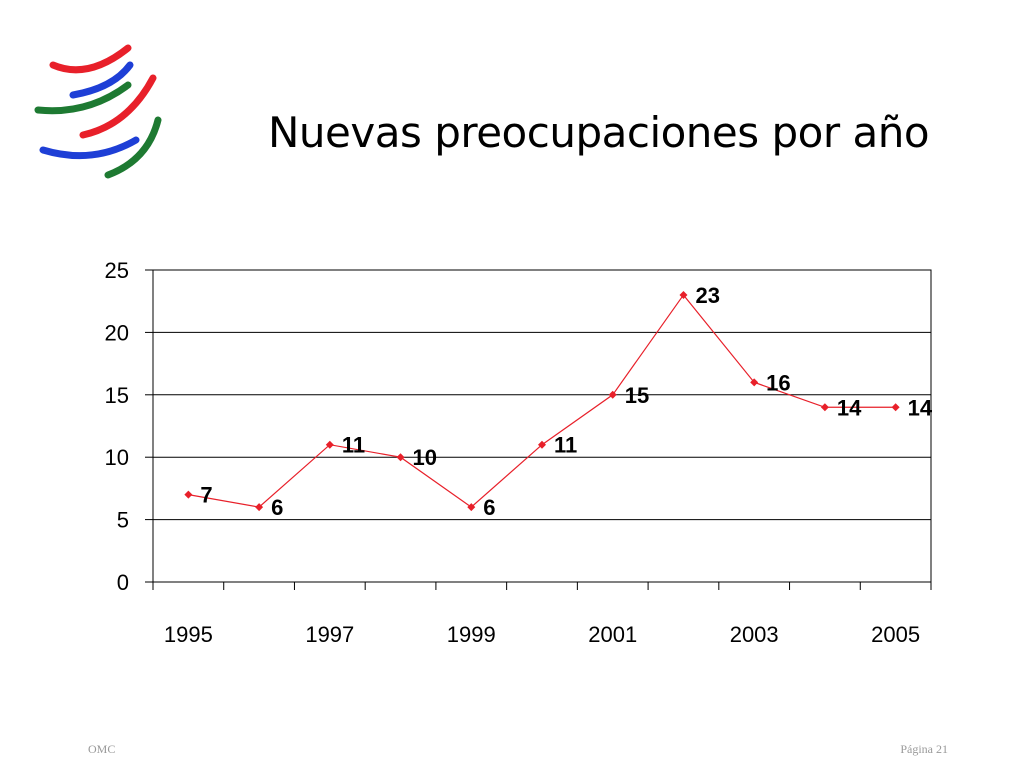 This screenshot has width=1024, height=768. I want to click on x-tick-label: 2005, so click(895, 634).